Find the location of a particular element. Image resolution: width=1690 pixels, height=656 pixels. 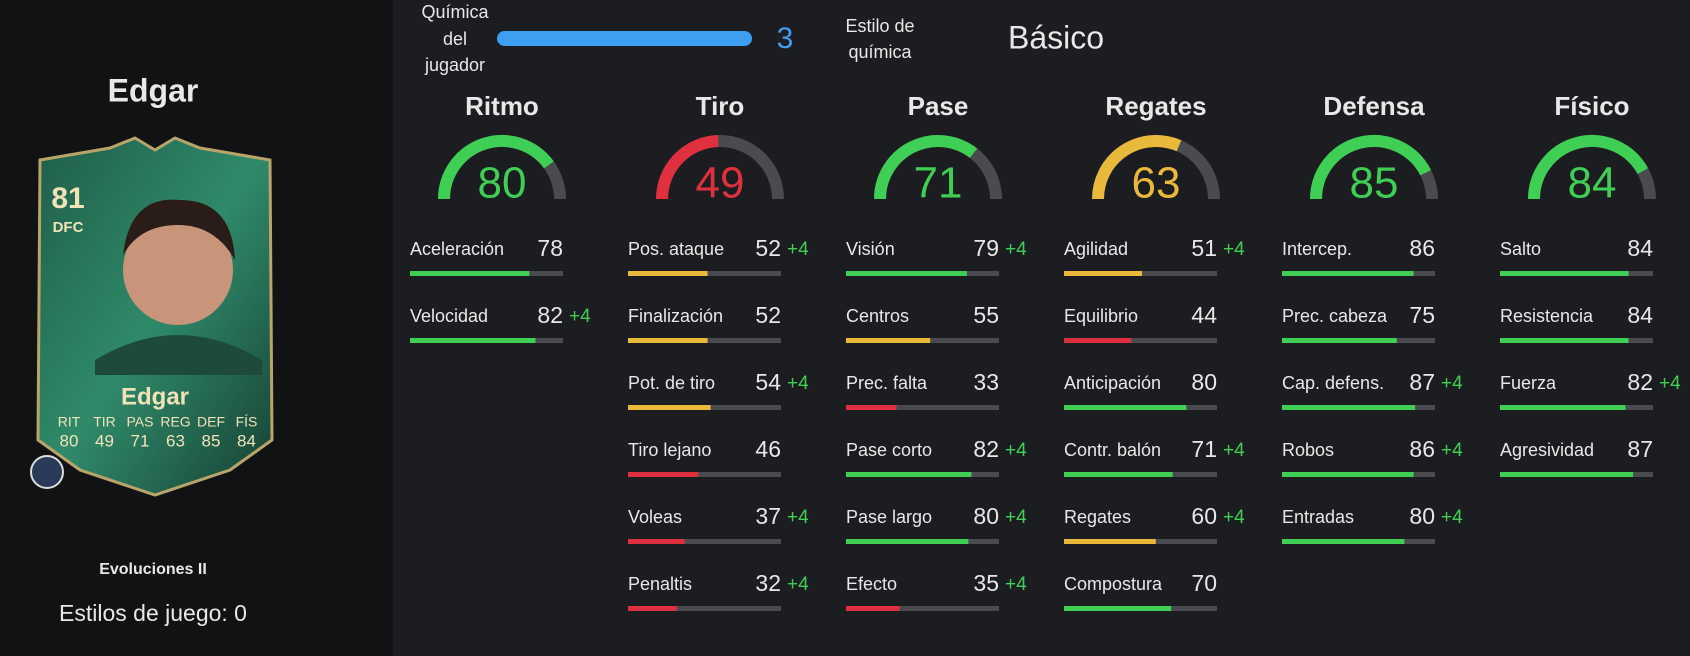

card-position: DFC is located at coordinates (68, 227).